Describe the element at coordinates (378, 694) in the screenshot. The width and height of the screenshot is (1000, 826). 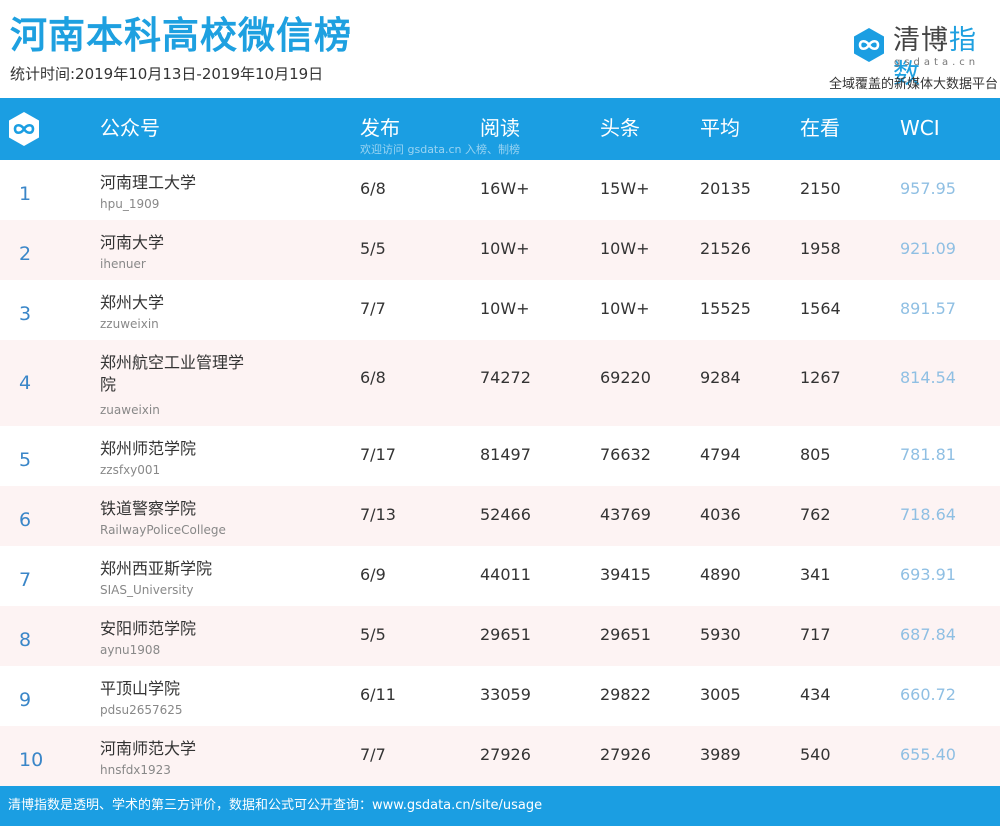
I see `publish-count: 6/11` at that location.